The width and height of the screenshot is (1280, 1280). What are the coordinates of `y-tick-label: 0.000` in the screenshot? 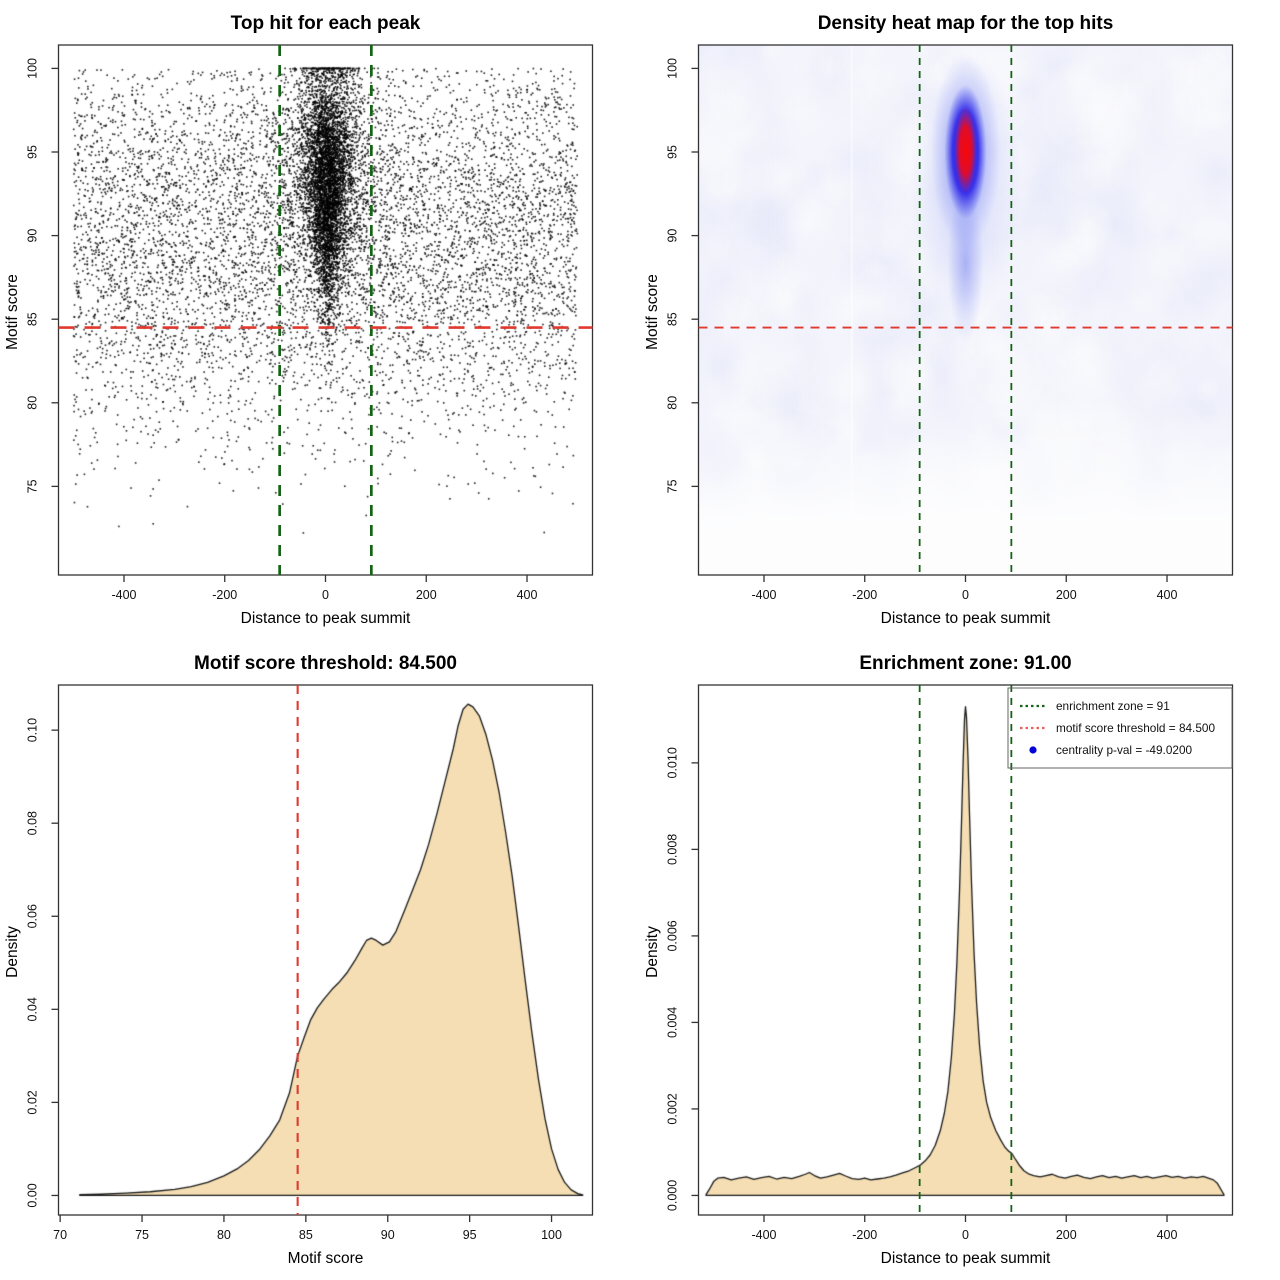 It's located at (673, 1195).